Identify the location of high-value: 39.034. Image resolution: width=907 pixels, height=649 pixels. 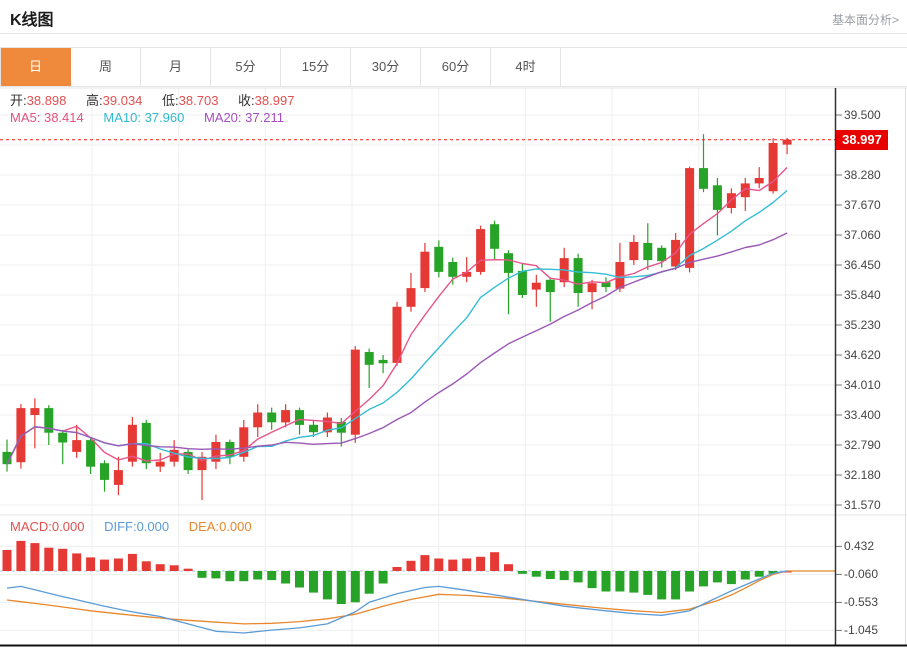
(122, 100).